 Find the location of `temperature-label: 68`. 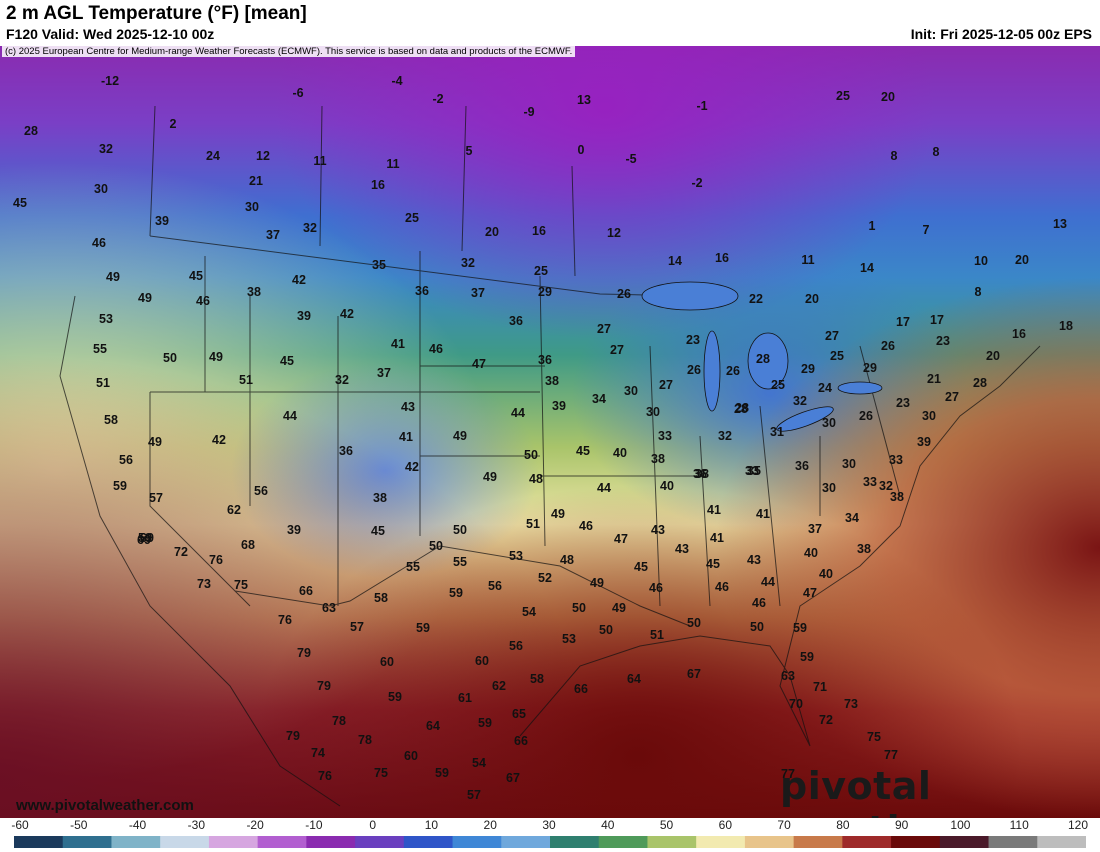

temperature-label: 68 is located at coordinates (248, 545).